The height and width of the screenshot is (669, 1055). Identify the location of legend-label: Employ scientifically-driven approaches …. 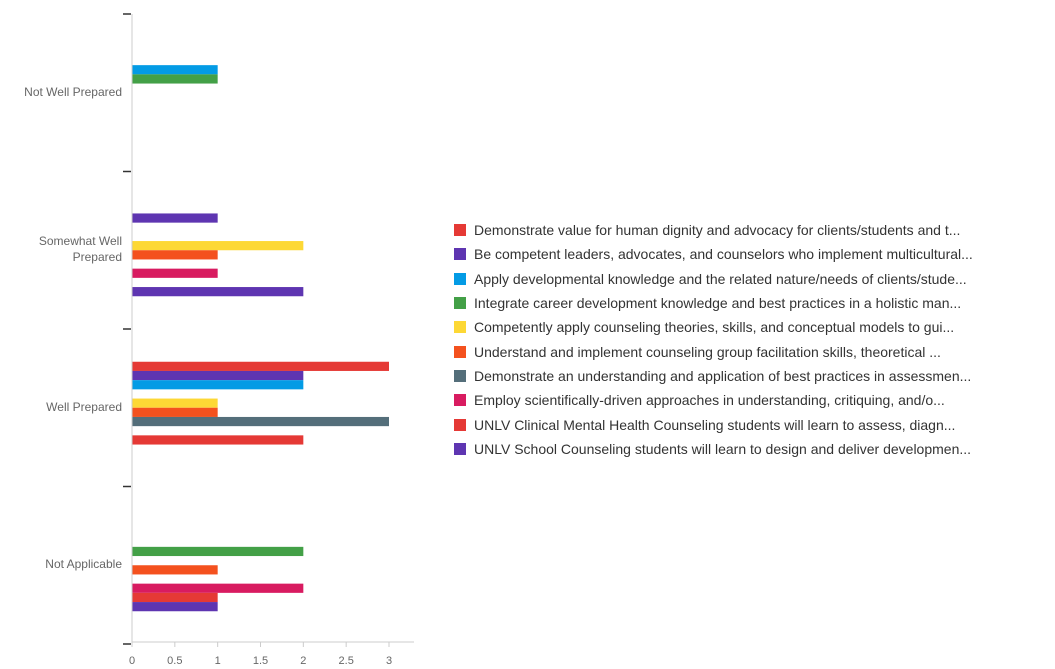
(709, 400).